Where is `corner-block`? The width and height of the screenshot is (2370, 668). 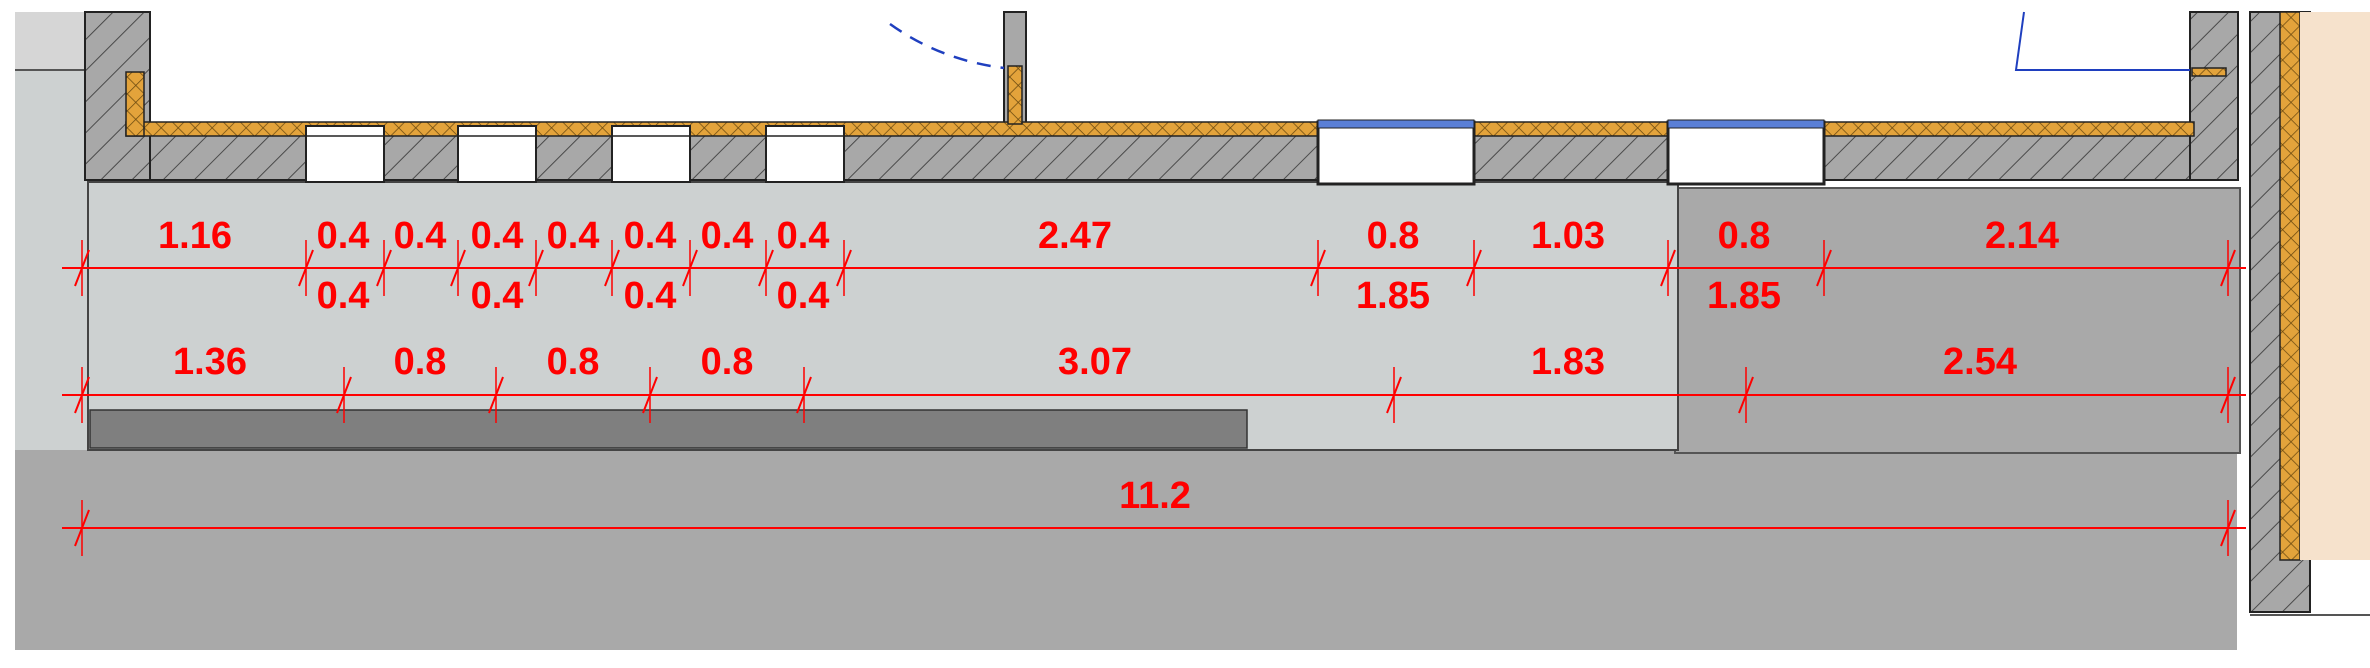
corner-block is located at coordinates (50, 41).